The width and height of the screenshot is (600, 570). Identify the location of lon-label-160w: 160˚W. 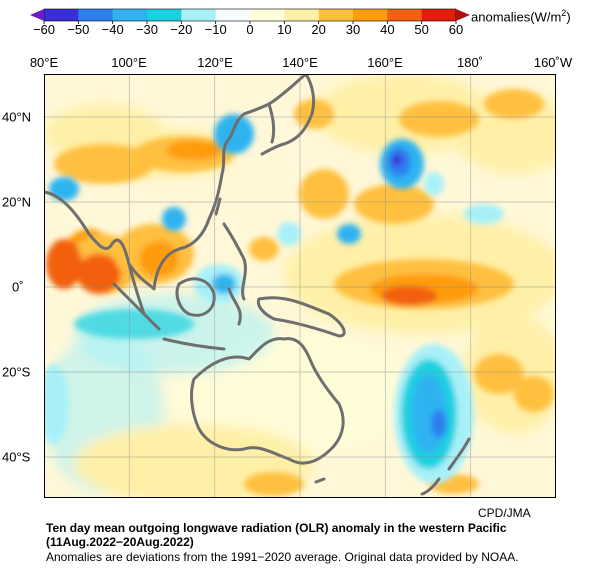
(553, 62).